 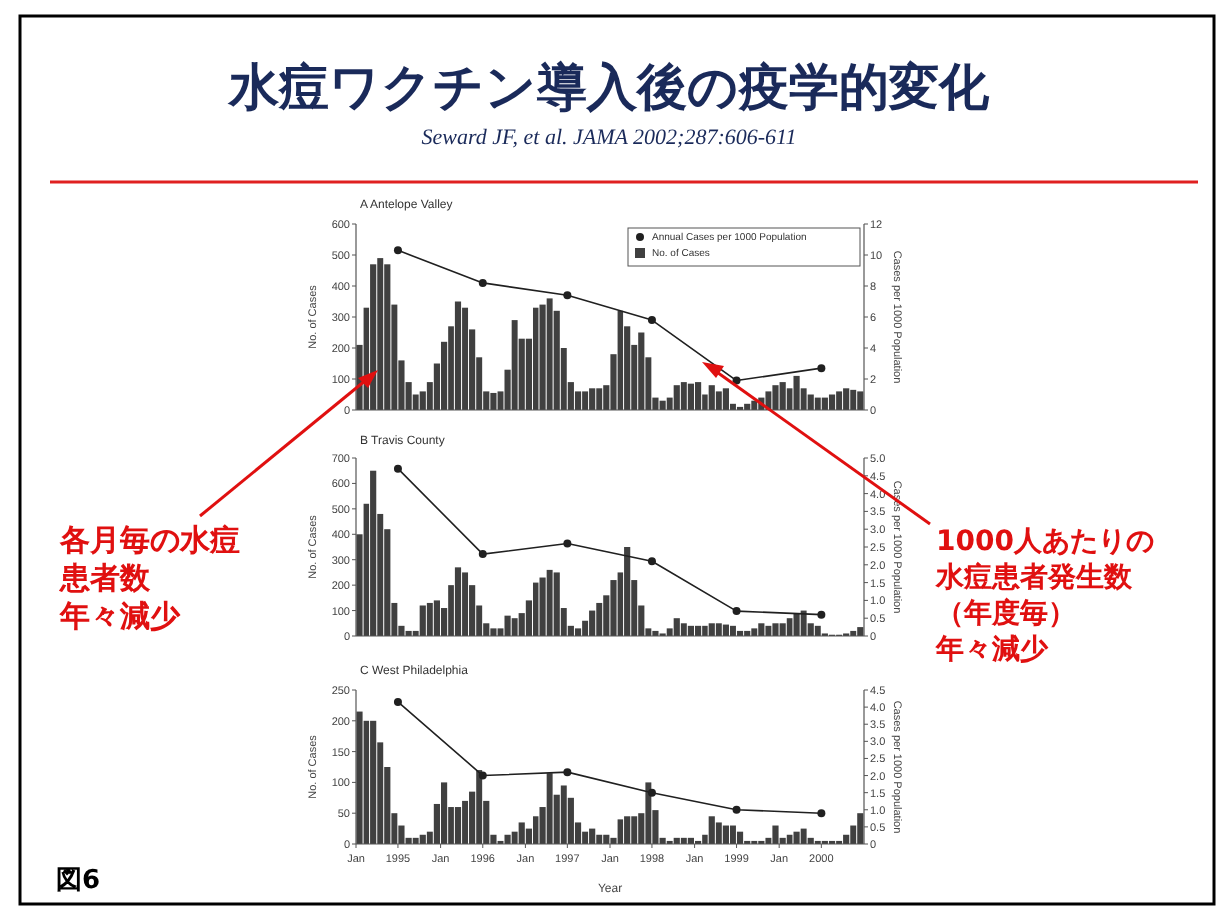 I want to click on caption: 図6, so click(x=78, y=881).